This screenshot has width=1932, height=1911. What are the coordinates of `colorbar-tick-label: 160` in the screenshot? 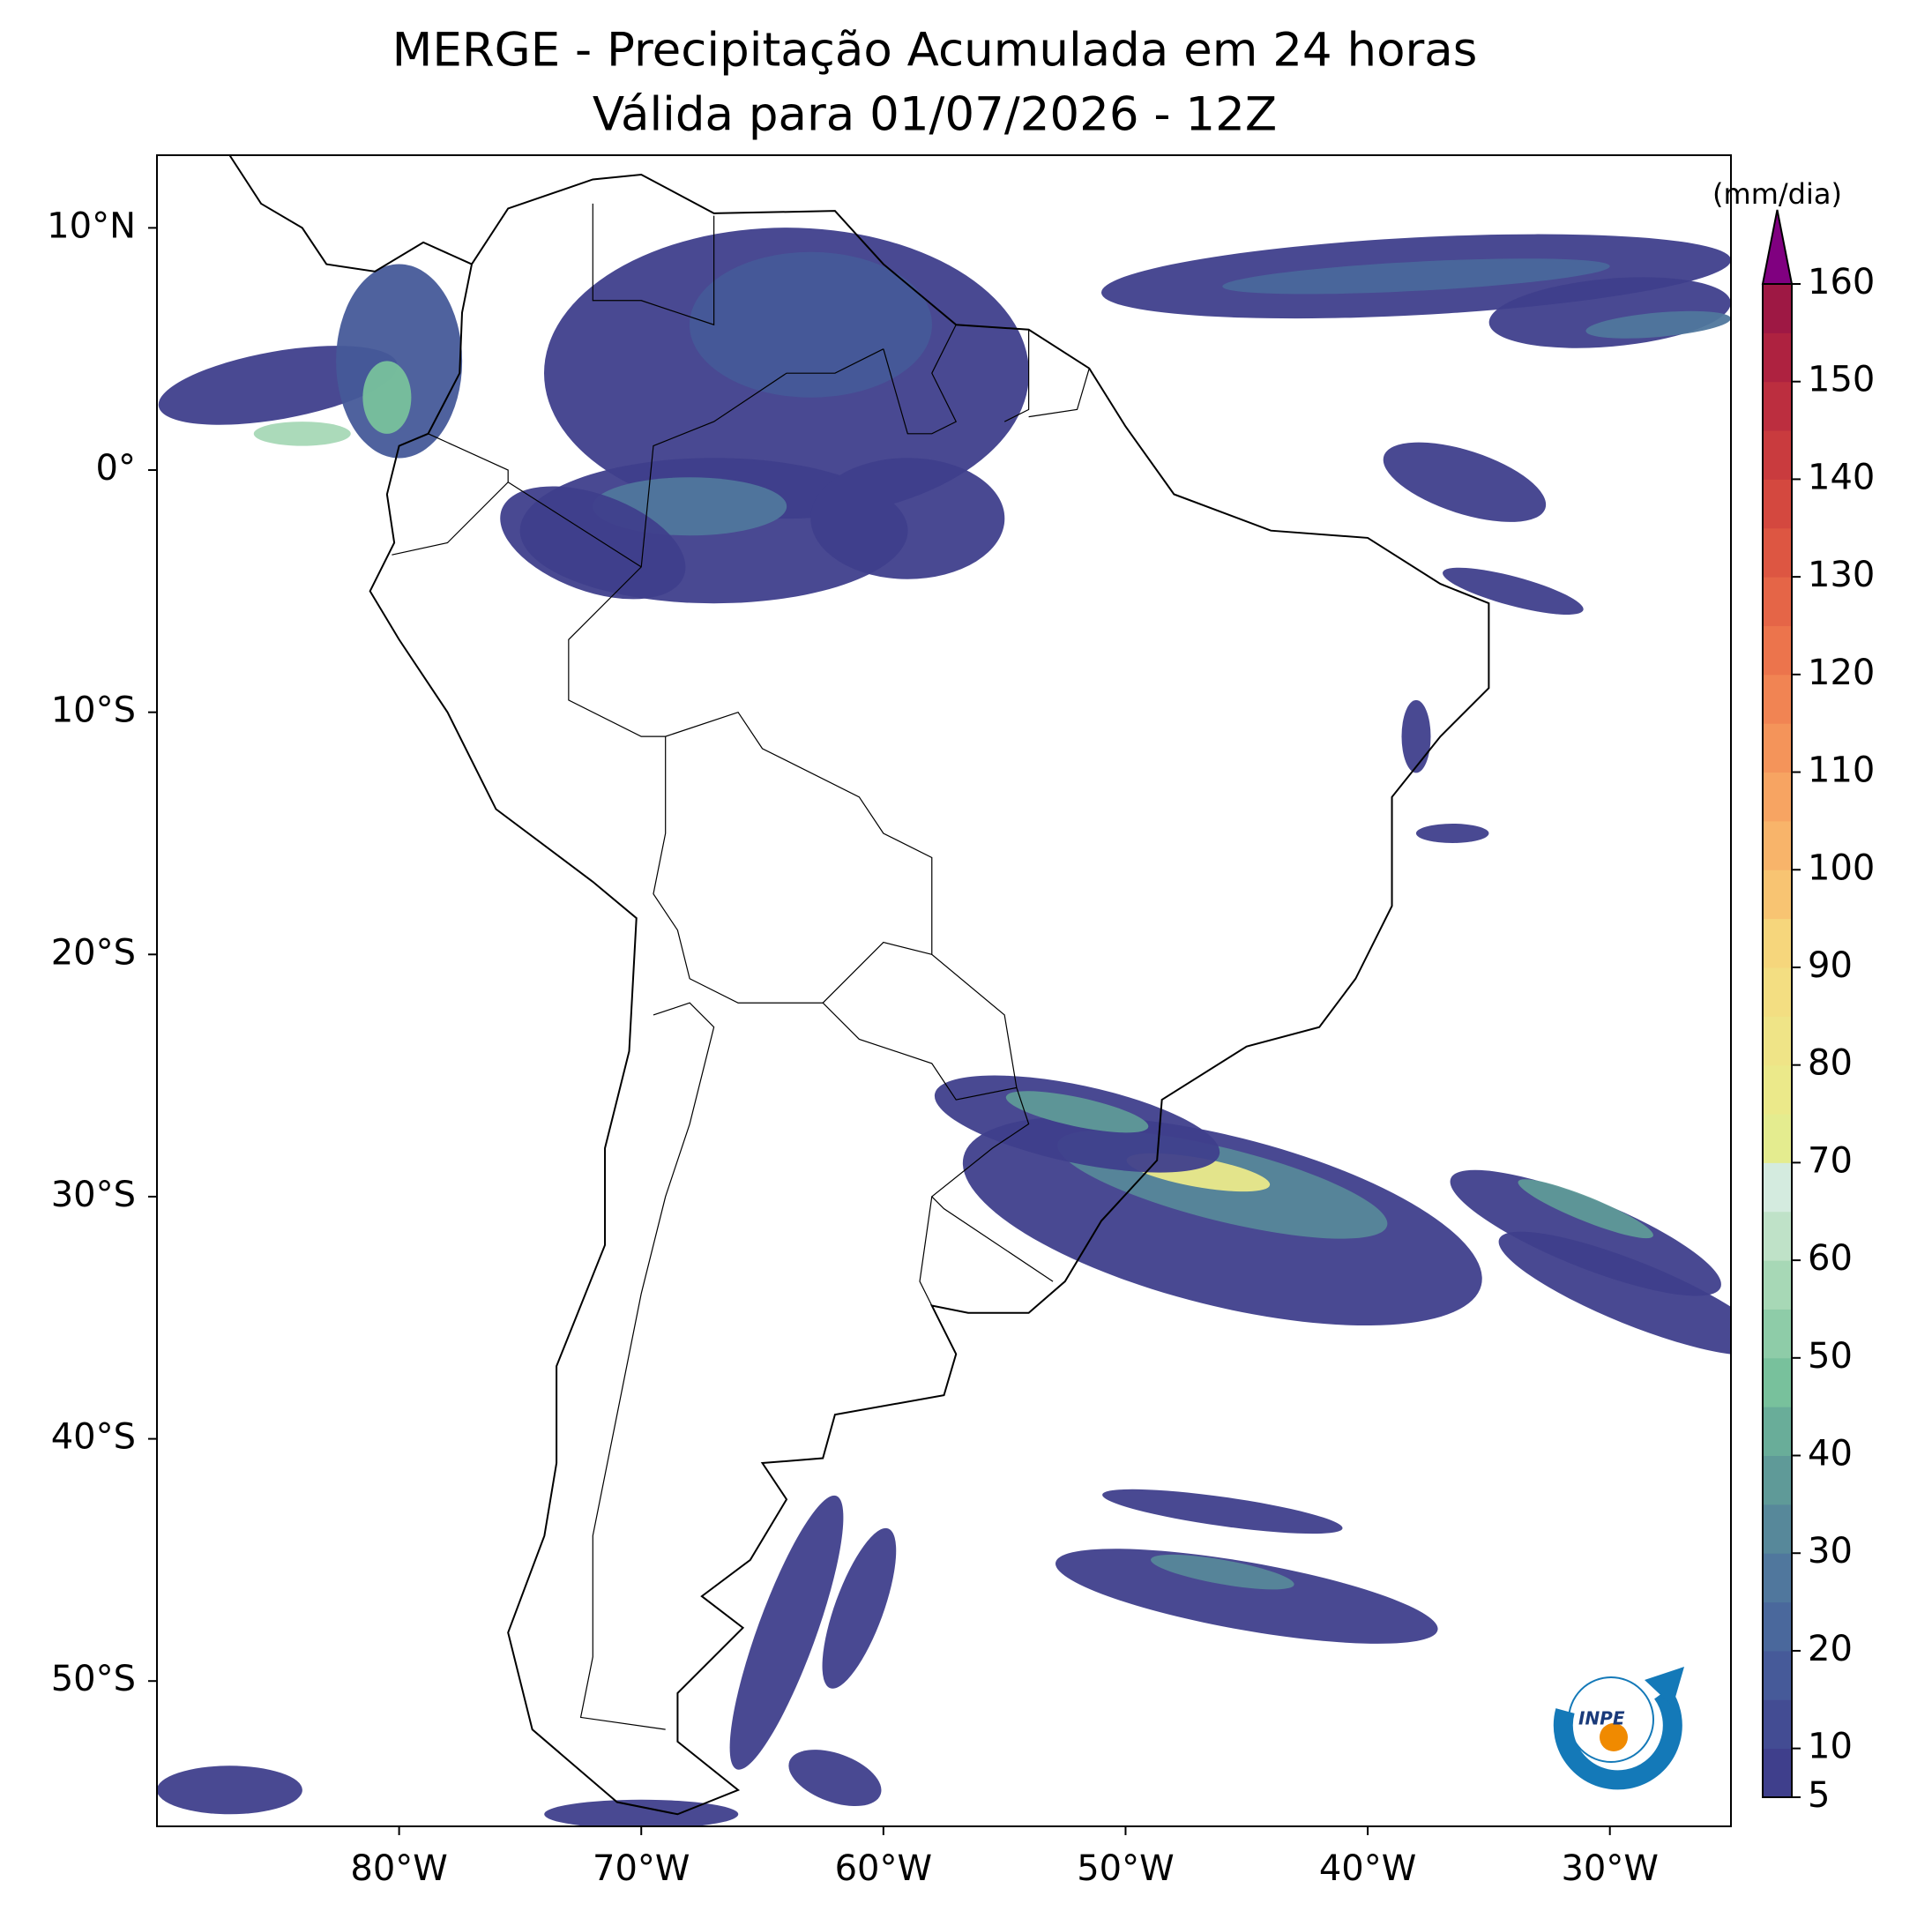 It's located at (1842, 282).